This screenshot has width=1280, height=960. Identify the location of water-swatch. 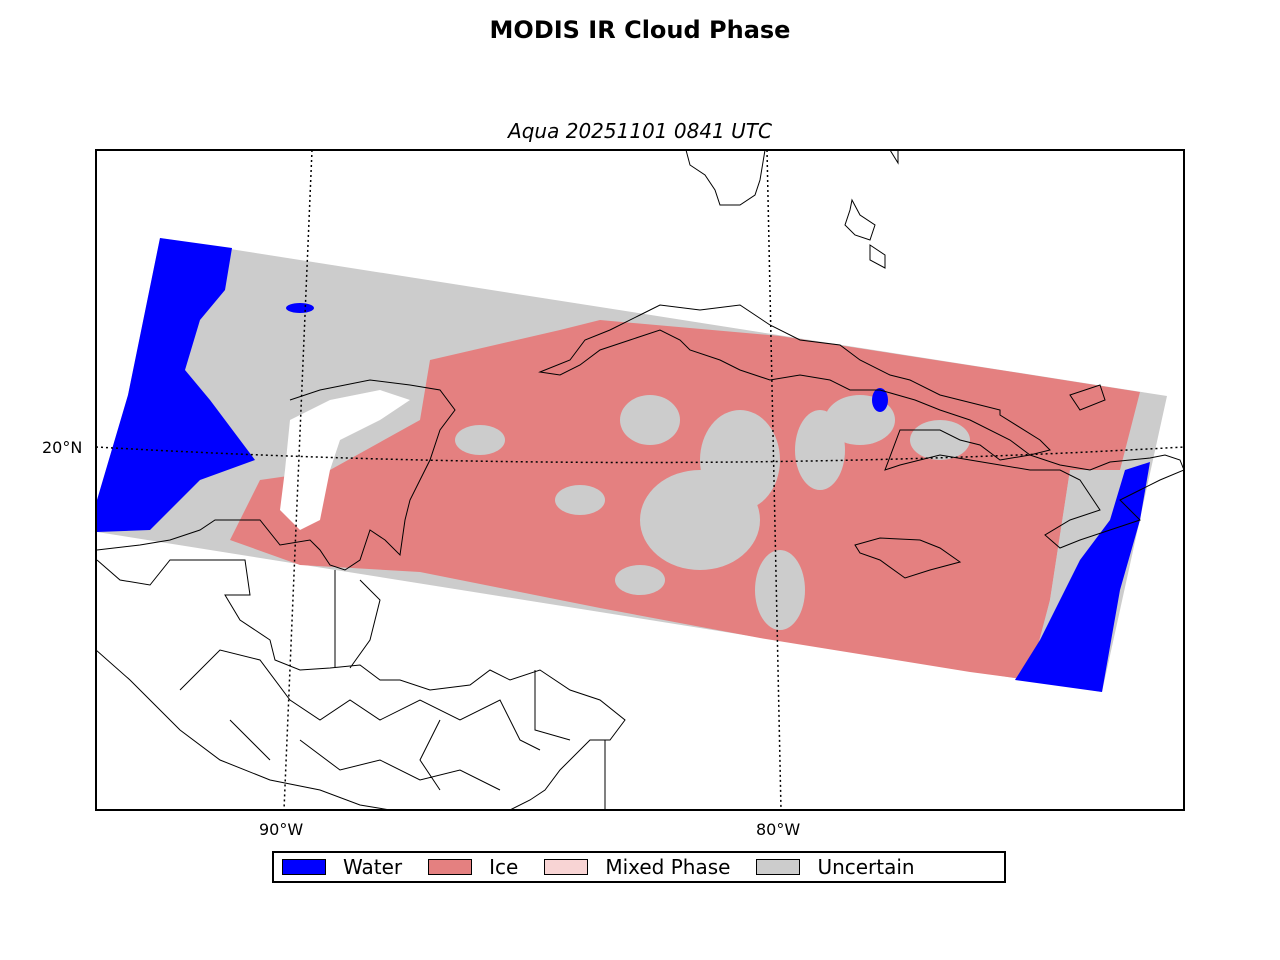
(304, 867).